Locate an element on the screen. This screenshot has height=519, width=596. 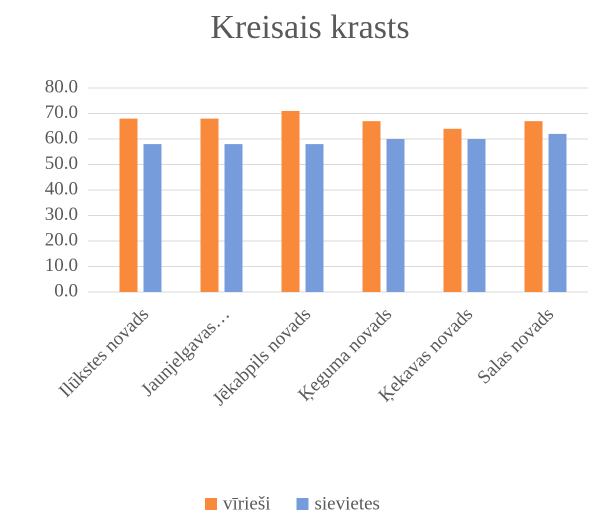
legend-label: sievietes is located at coordinates (347, 503).